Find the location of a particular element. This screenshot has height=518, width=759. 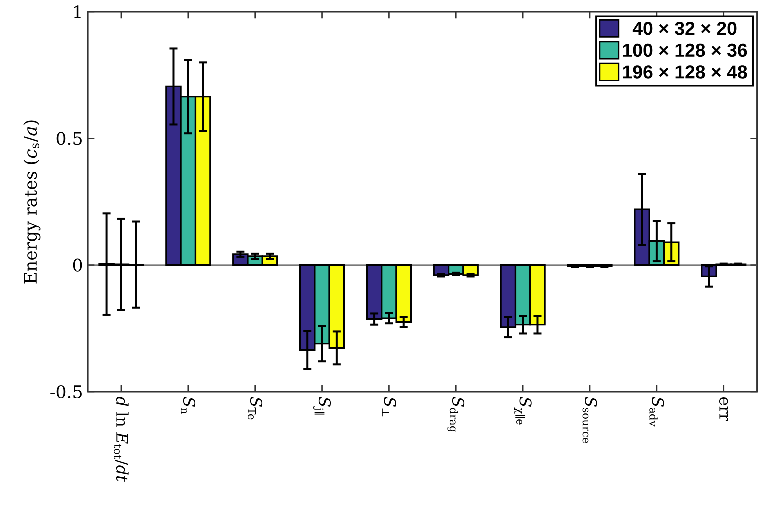

y-tick-label: 0 is located at coordinates (77, 265).